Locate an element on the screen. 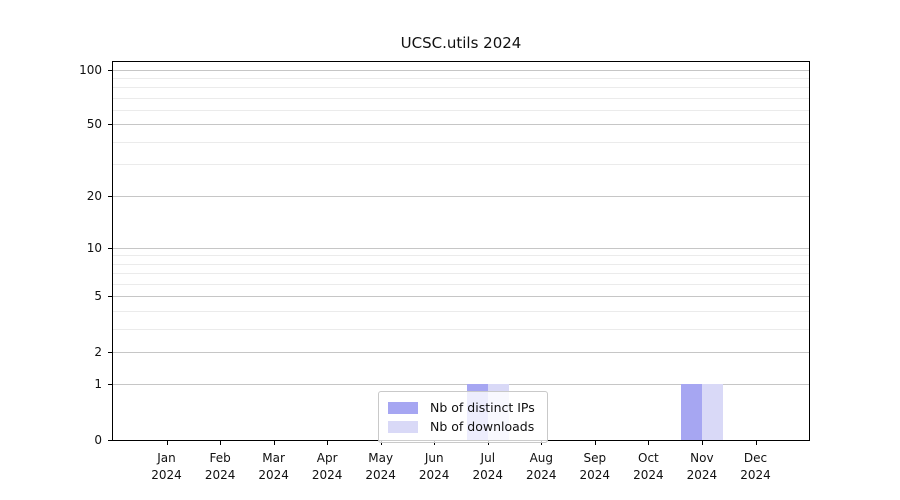 This screenshot has height=500, width=900. bar-distinct-ips is located at coordinates (691, 412).